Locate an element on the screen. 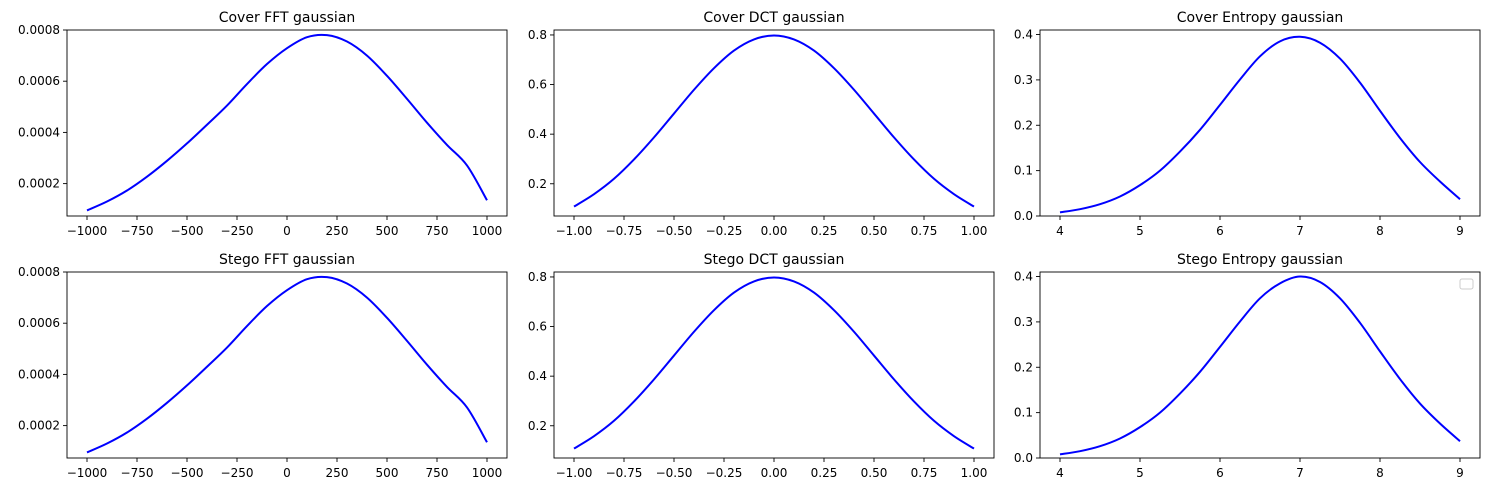  subplot-title: Stego DCT gaussian is located at coordinates (774, 260).